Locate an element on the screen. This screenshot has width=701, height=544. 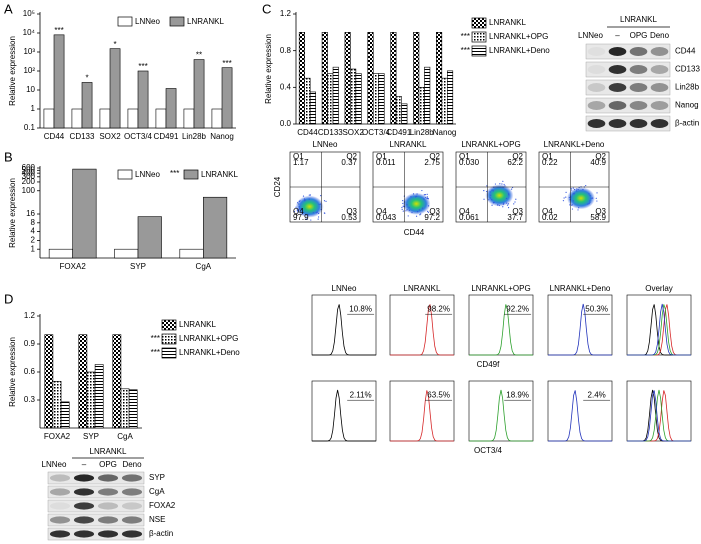
gate-label: 92.2% is located at coordinates (517, 308).